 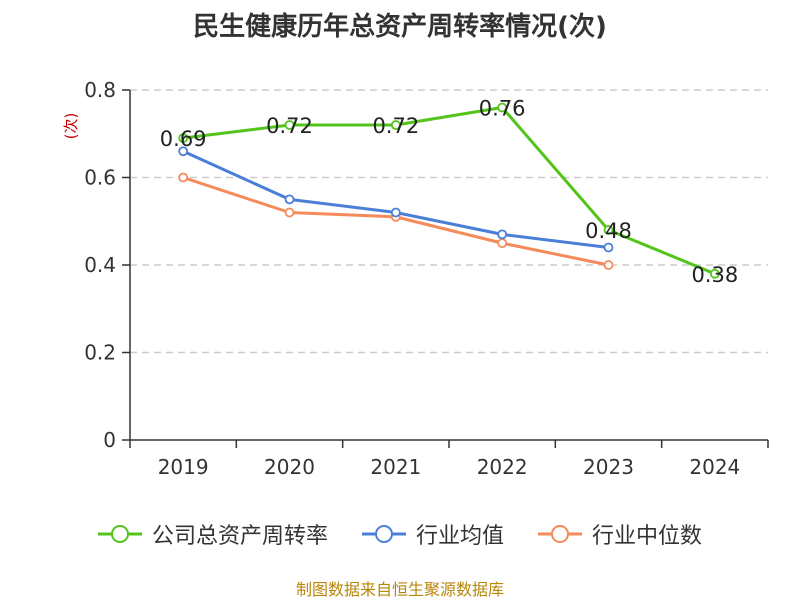 I want to click on legend-item-industry-median: 行业中位数, so click(x=620, y=534).